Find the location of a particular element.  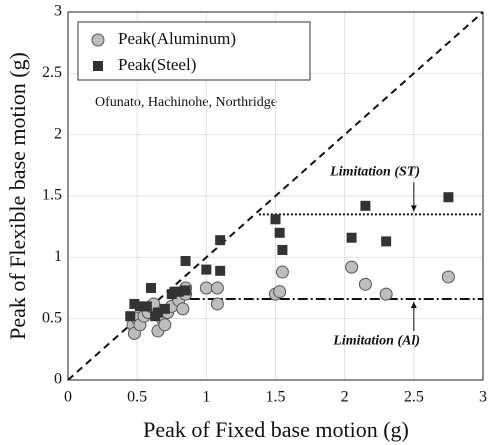

y-tick-label: 1 is located at coordinates (58, 256).